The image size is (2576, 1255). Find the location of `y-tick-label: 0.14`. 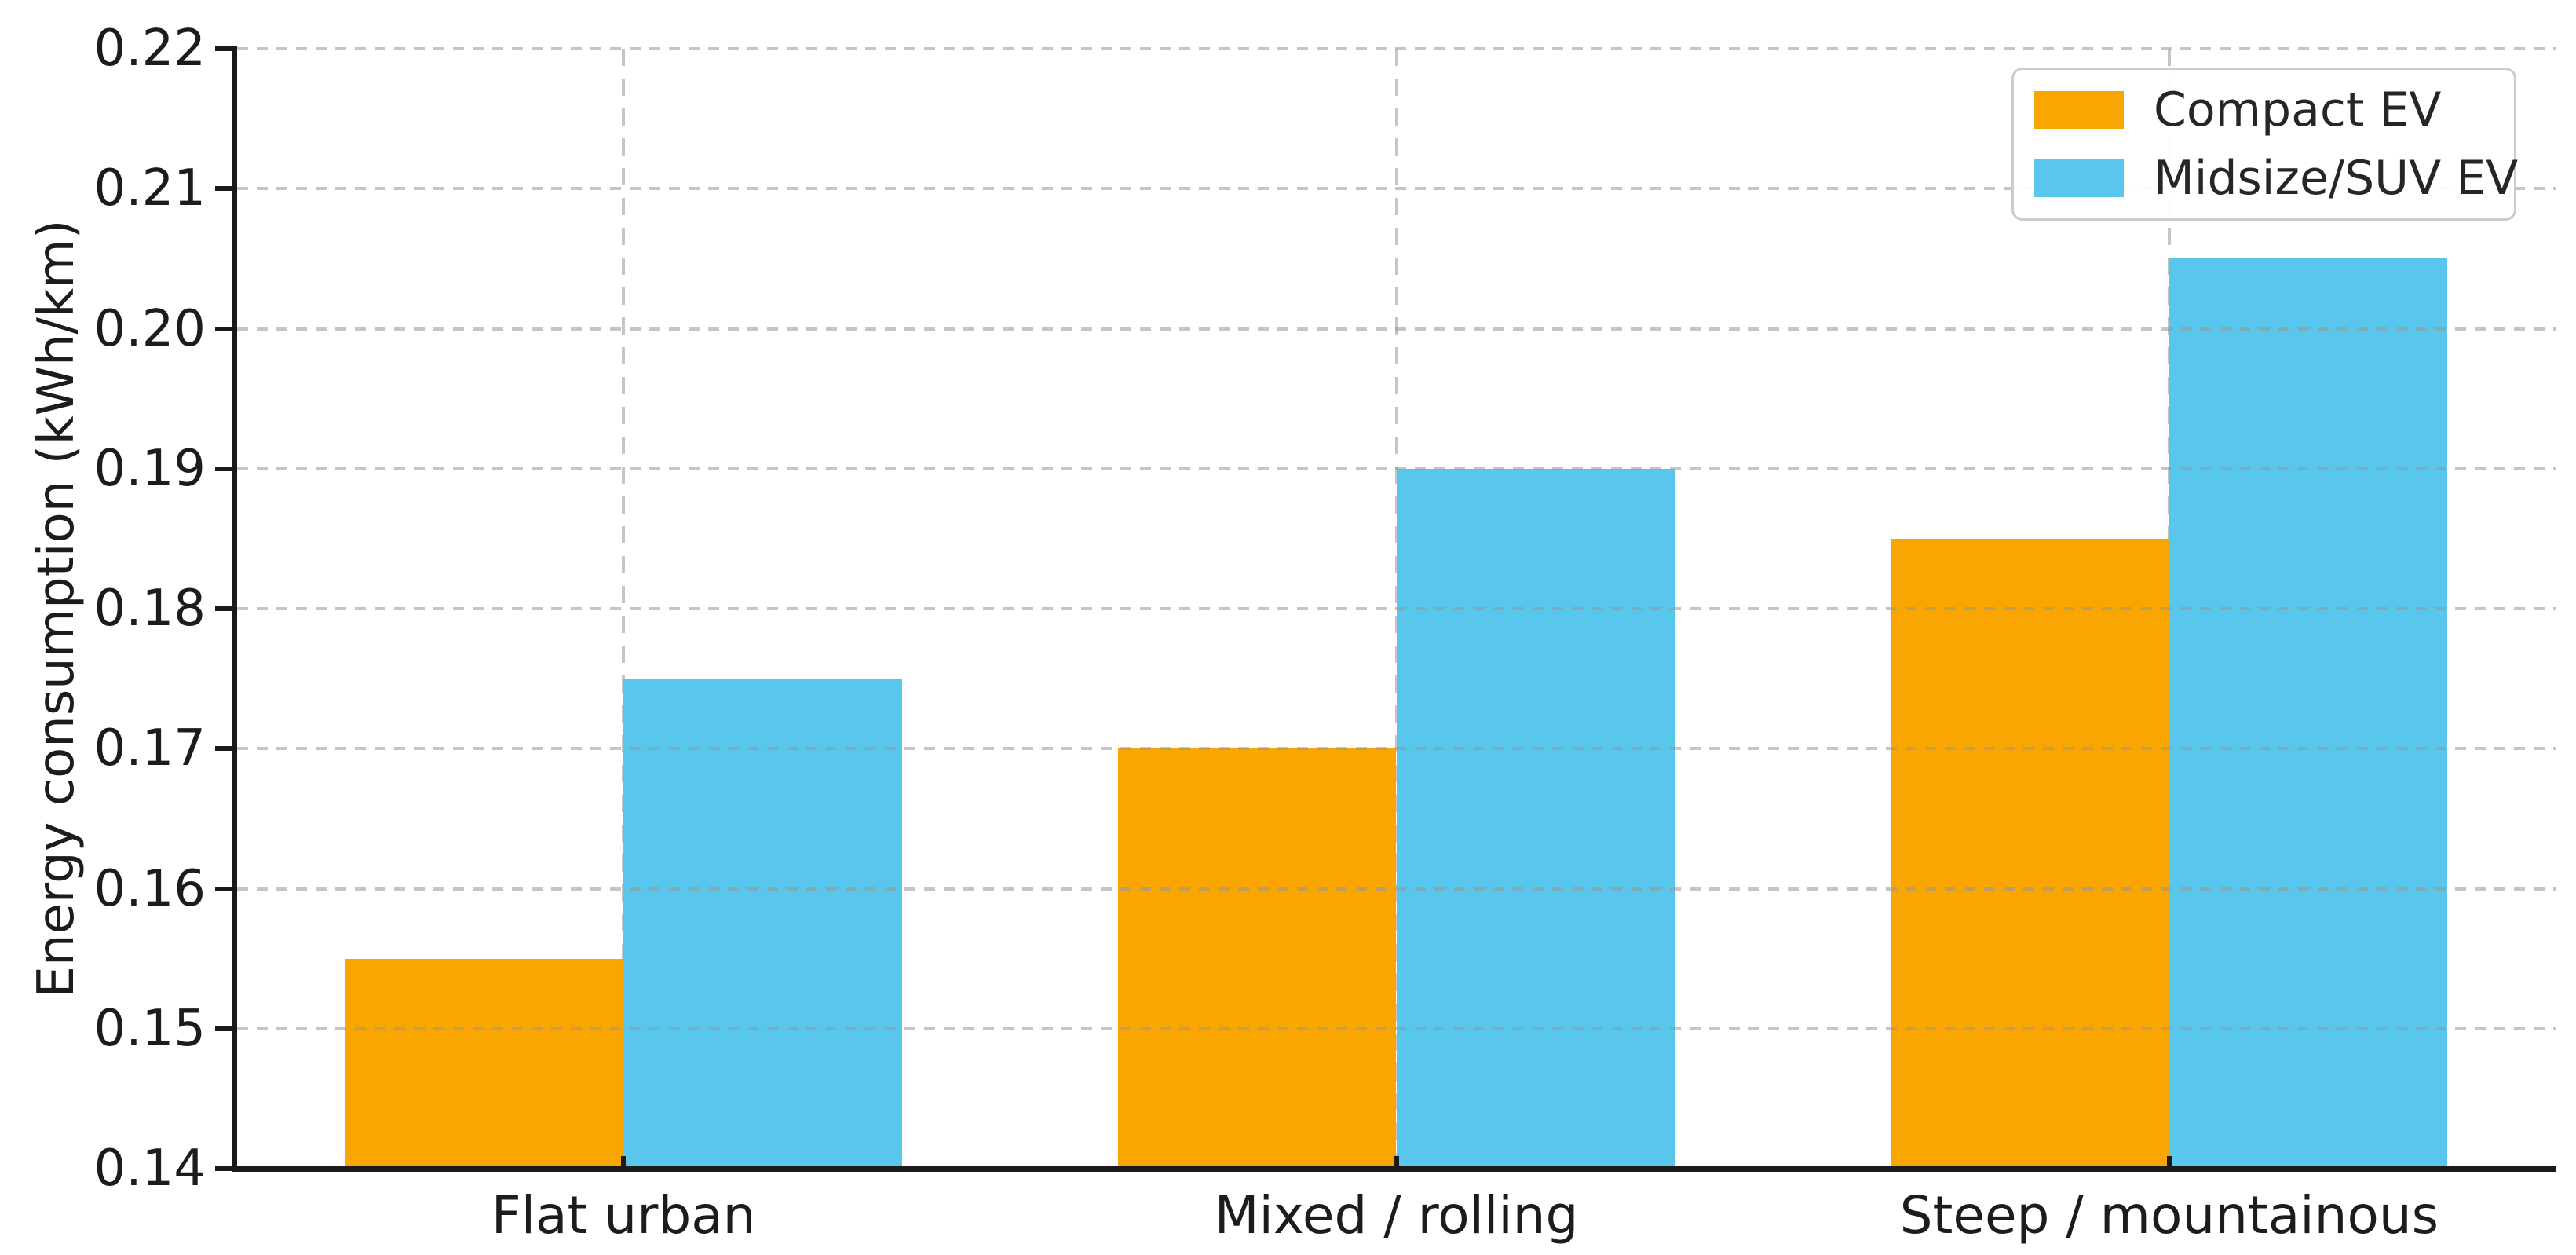

y-tick-label: 0.14 is located at coordinates (149, 1169).